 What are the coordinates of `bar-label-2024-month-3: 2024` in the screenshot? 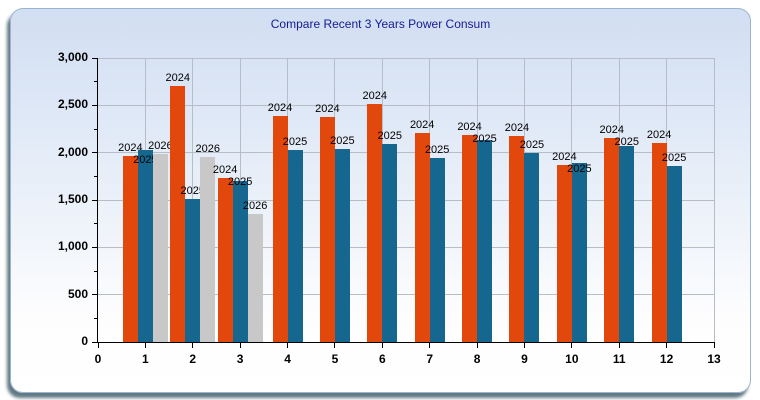 It's located at (225, 170).